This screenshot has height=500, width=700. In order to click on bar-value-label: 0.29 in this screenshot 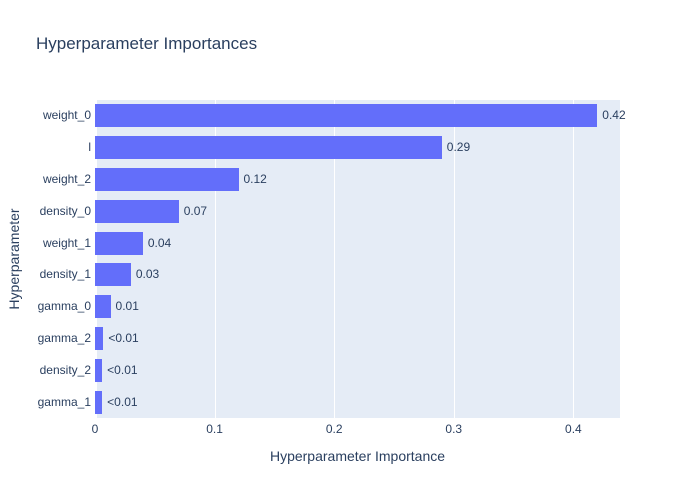, I will do `click(458, 147)`.